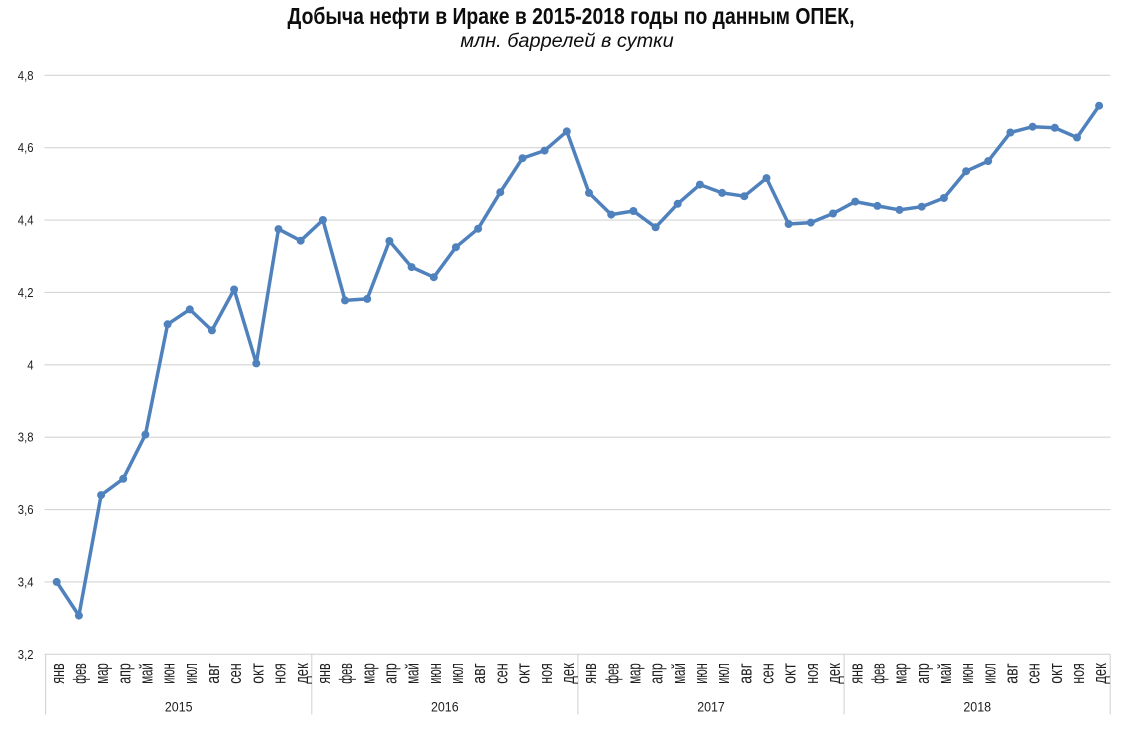 Image resolution: width=1122 pixels, height=740 pixels. What do you see at coordinates (26, 220) in the screenshot?
I see `svg-text: 4,4` at bounding box center [26, 220].